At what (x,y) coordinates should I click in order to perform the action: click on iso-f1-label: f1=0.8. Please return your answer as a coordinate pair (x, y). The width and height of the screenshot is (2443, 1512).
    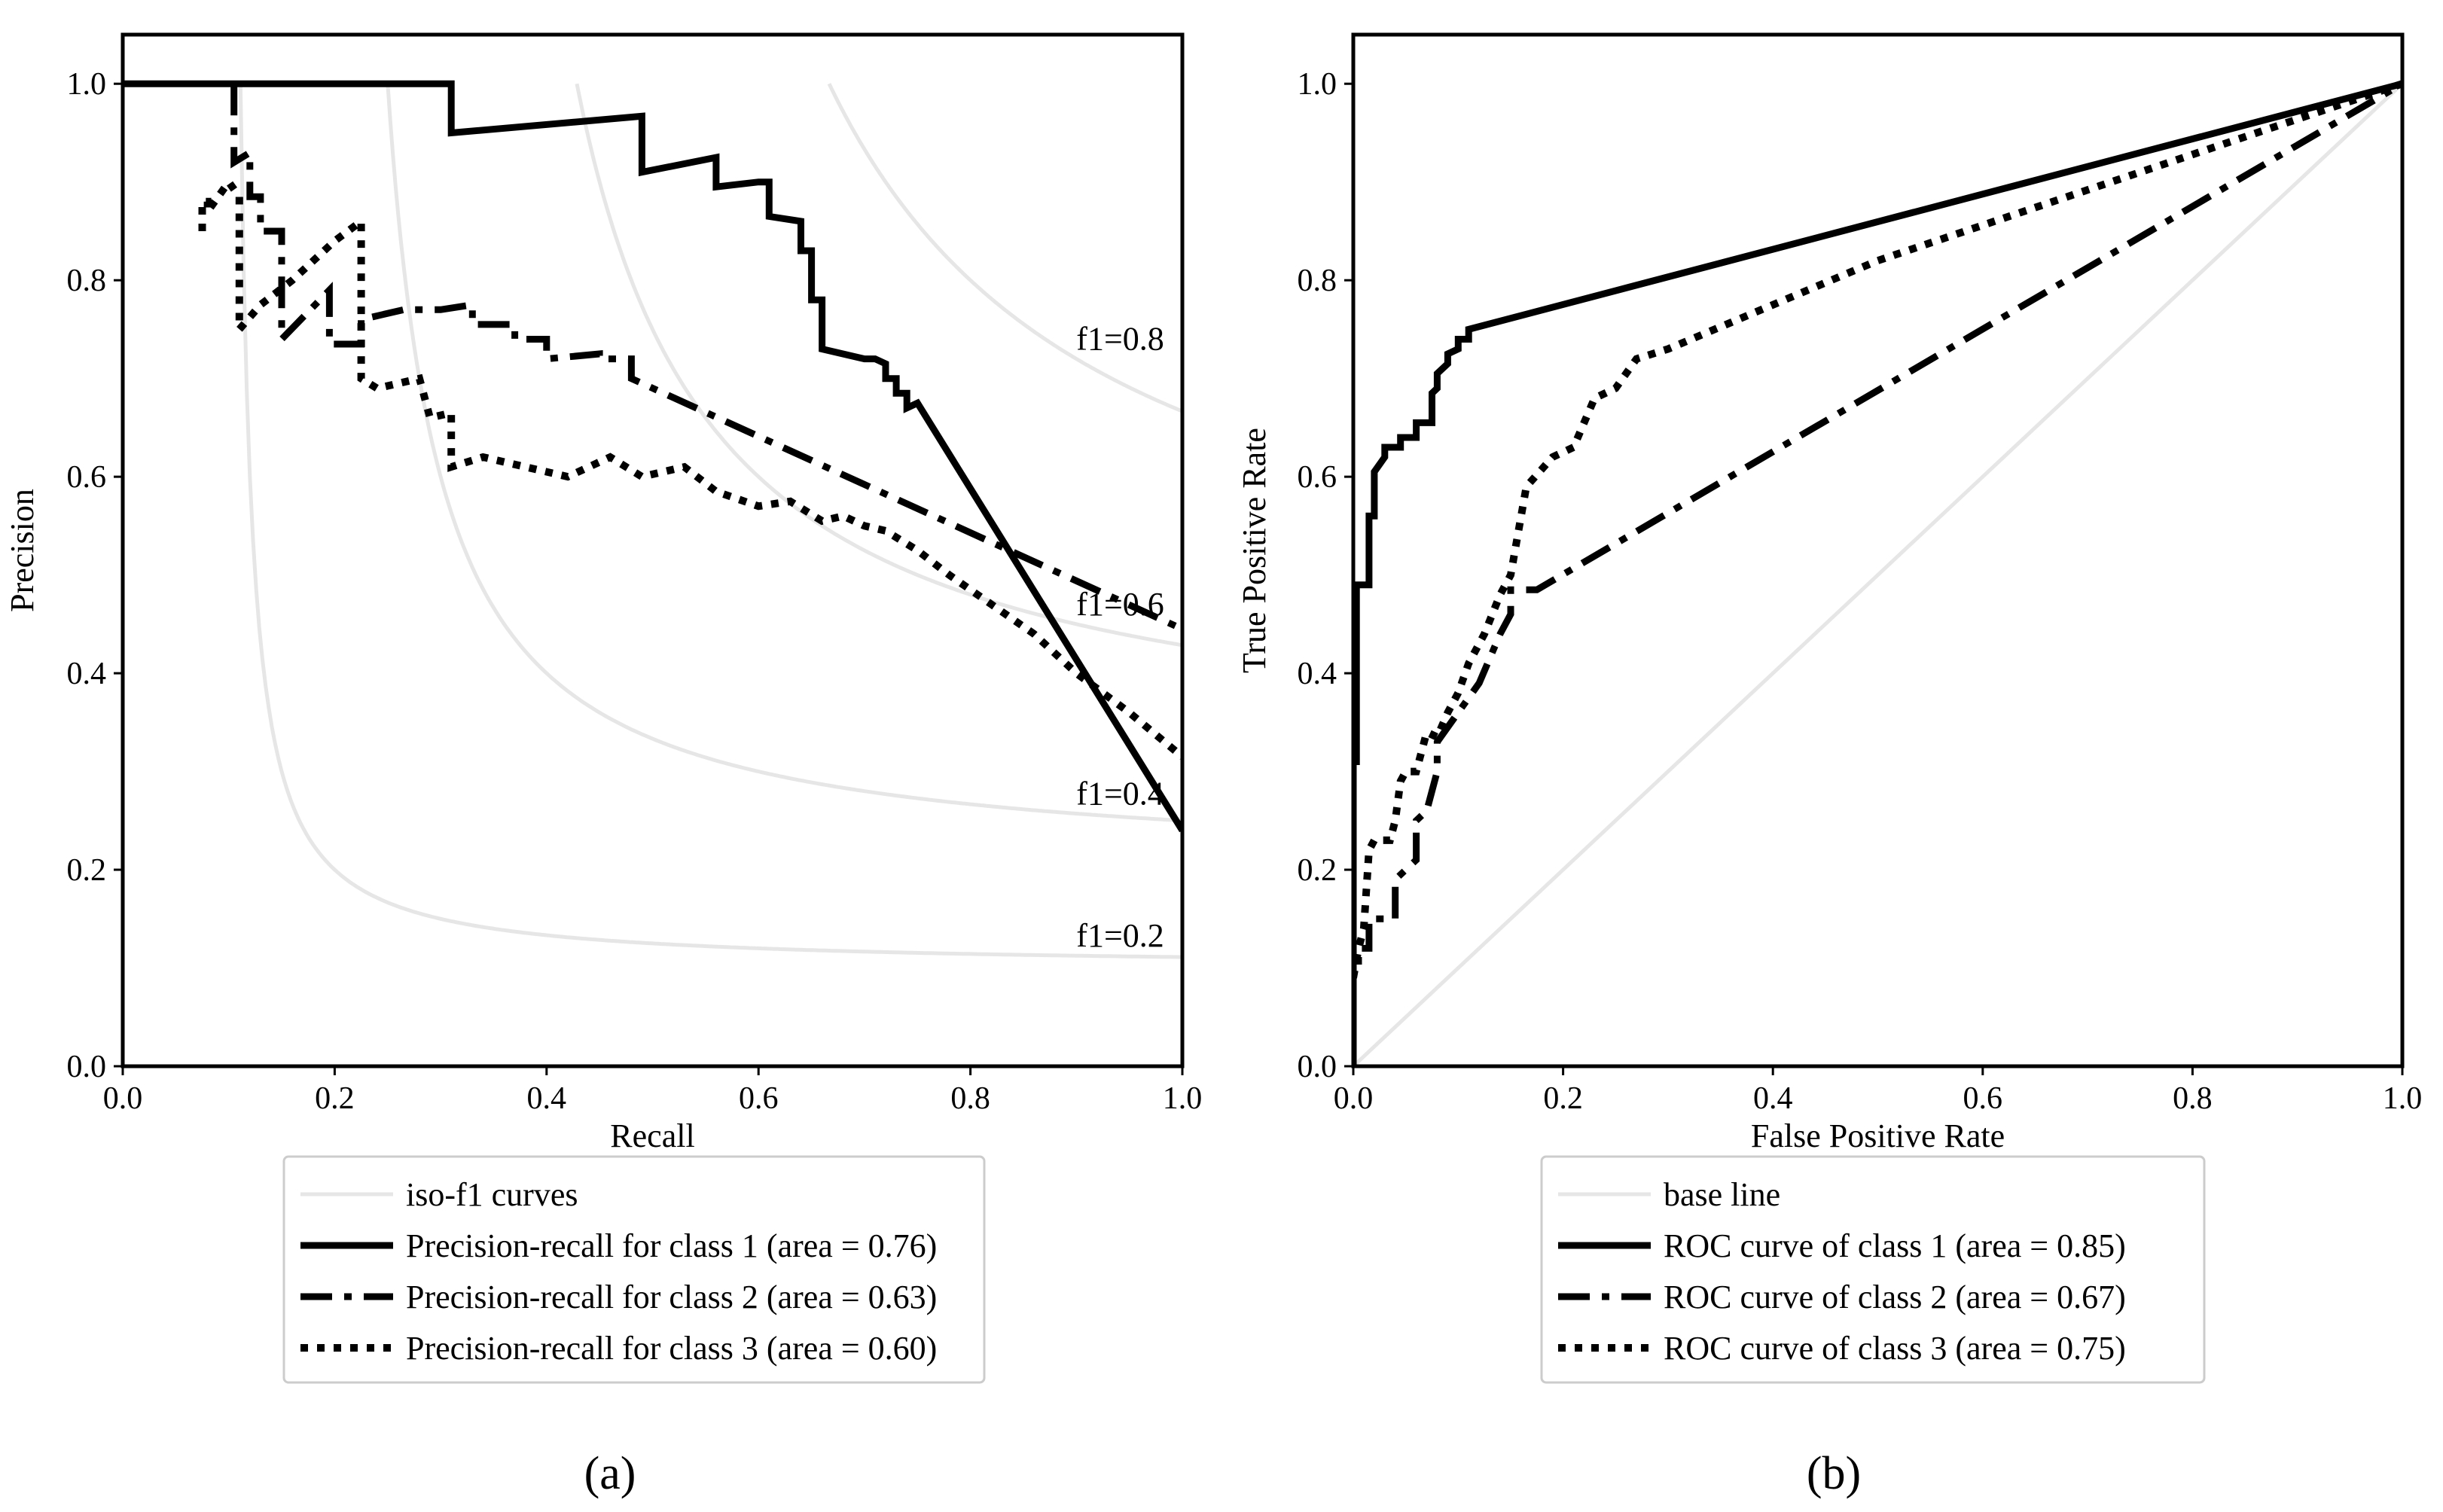
    Looking at the image, I should click on (1120, 339).